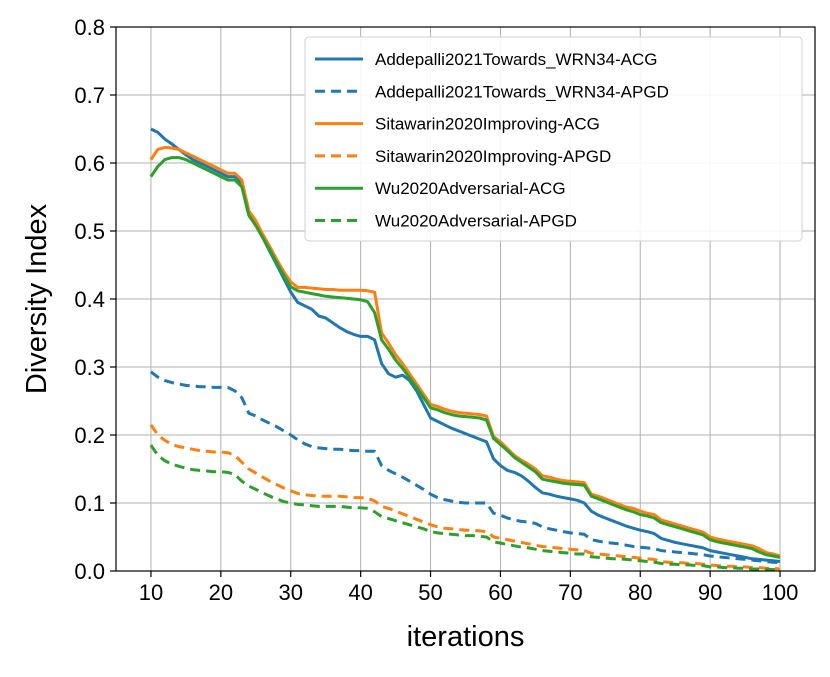 The width and height of the screenshot is (830, 677). What do you see at coordinates (500, 592) in the screenshot?
I see `x-tick-label: 60` at bounding box center [500, 592].